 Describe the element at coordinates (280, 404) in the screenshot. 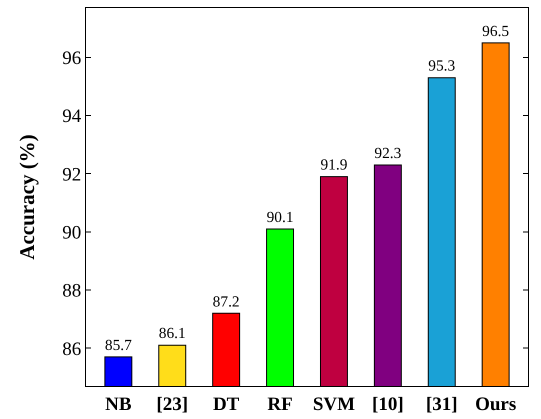

I see `x-tick-label: RF` at that location.